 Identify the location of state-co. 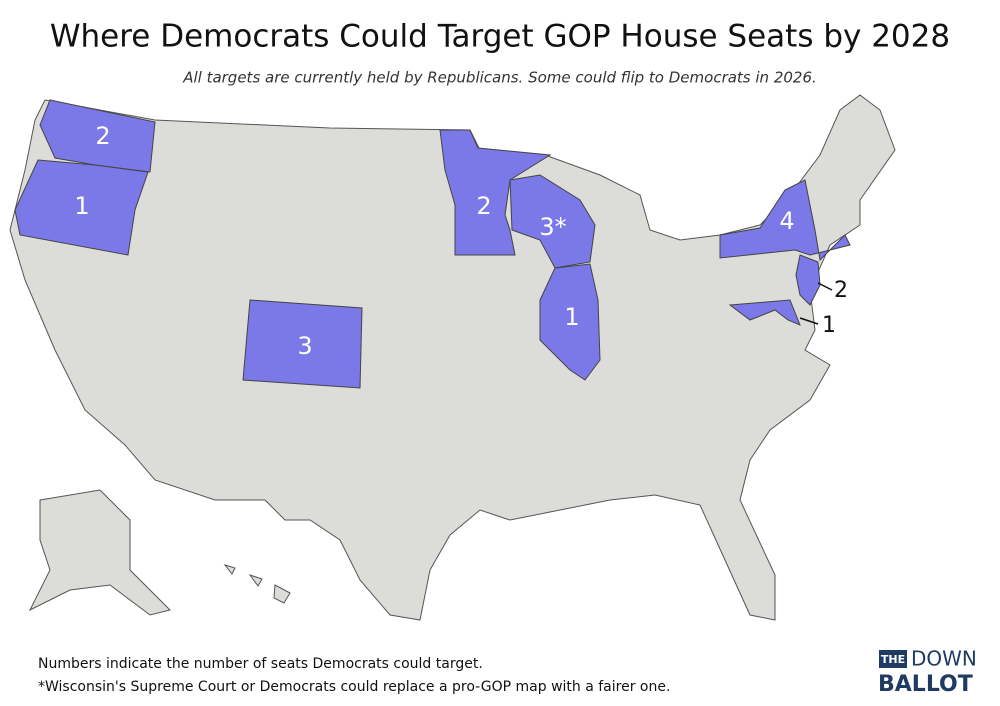
(302, 344).